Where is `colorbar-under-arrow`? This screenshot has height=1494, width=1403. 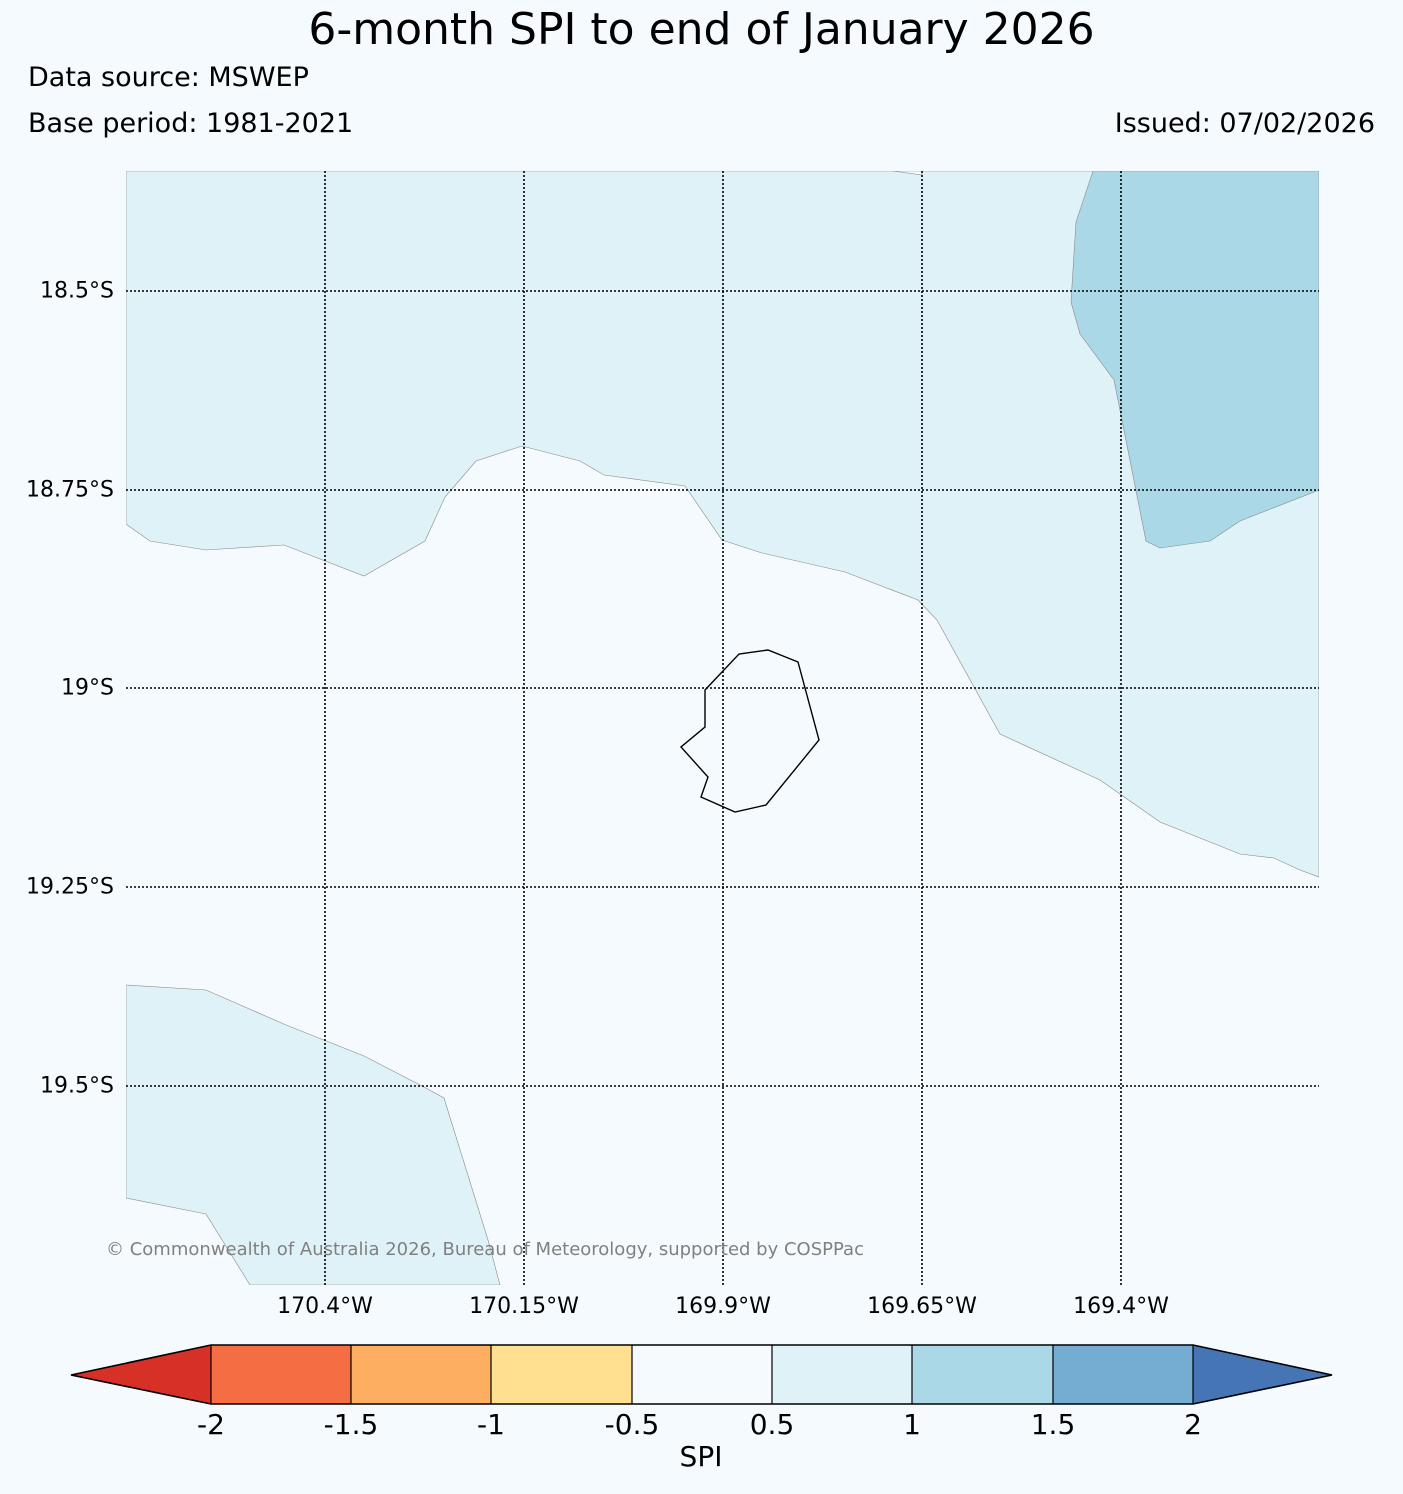 colorbar-under-arrow is located at coordinates (141, 1374).